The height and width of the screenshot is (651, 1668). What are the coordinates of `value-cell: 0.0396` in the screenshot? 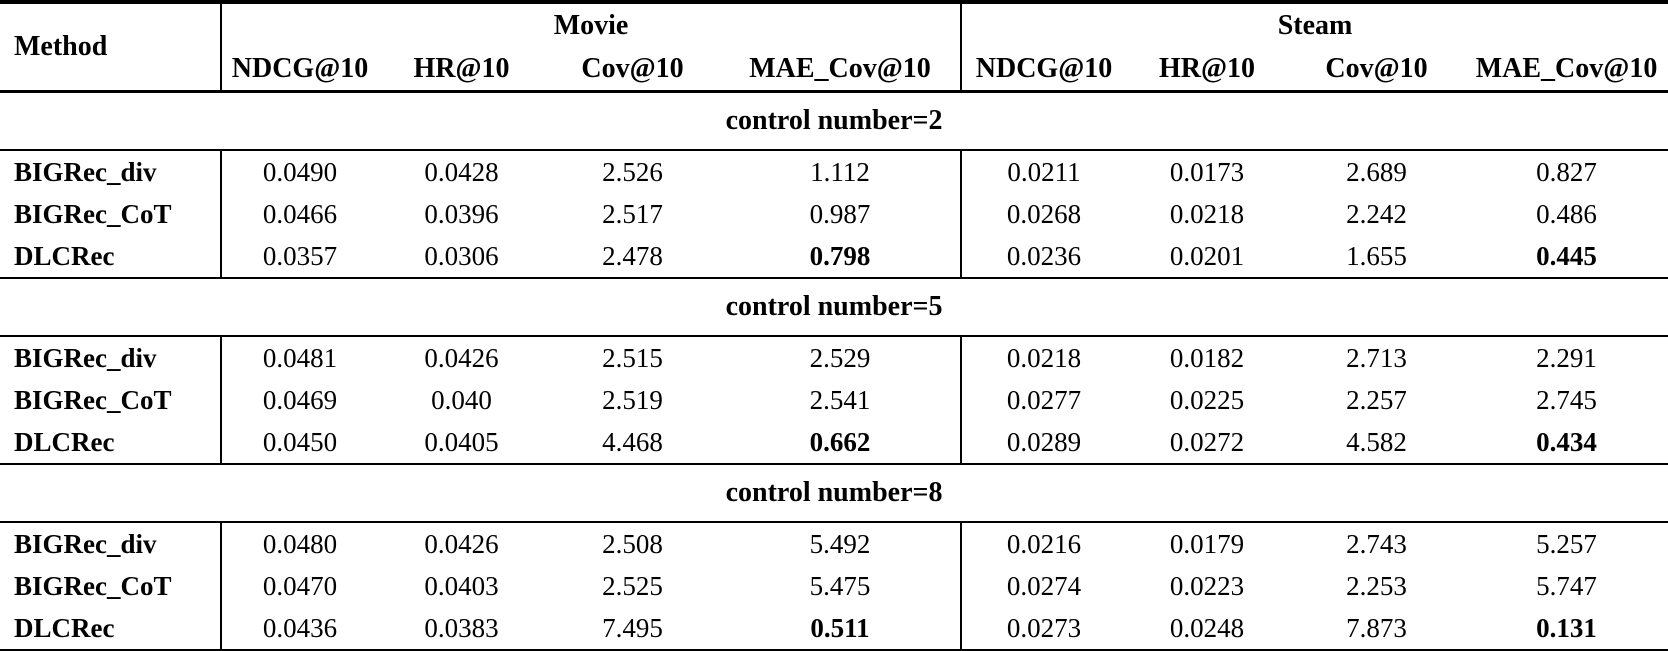 It's located at (461, 213).